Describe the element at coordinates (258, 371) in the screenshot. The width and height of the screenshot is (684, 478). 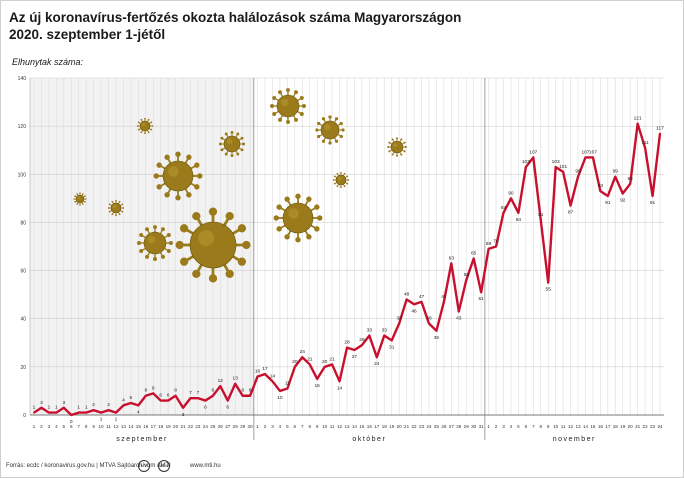
I see `data-label: 16` at that location.